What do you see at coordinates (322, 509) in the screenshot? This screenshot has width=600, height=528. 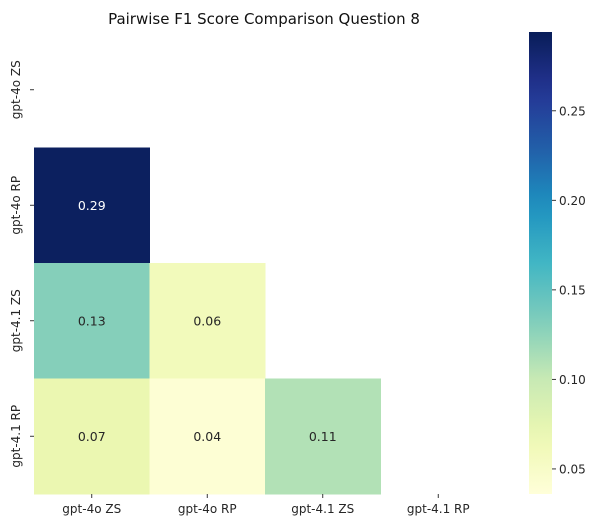 I see `x-tick-label: gpt-4.1 ZS` at bounding box center [322, 509].